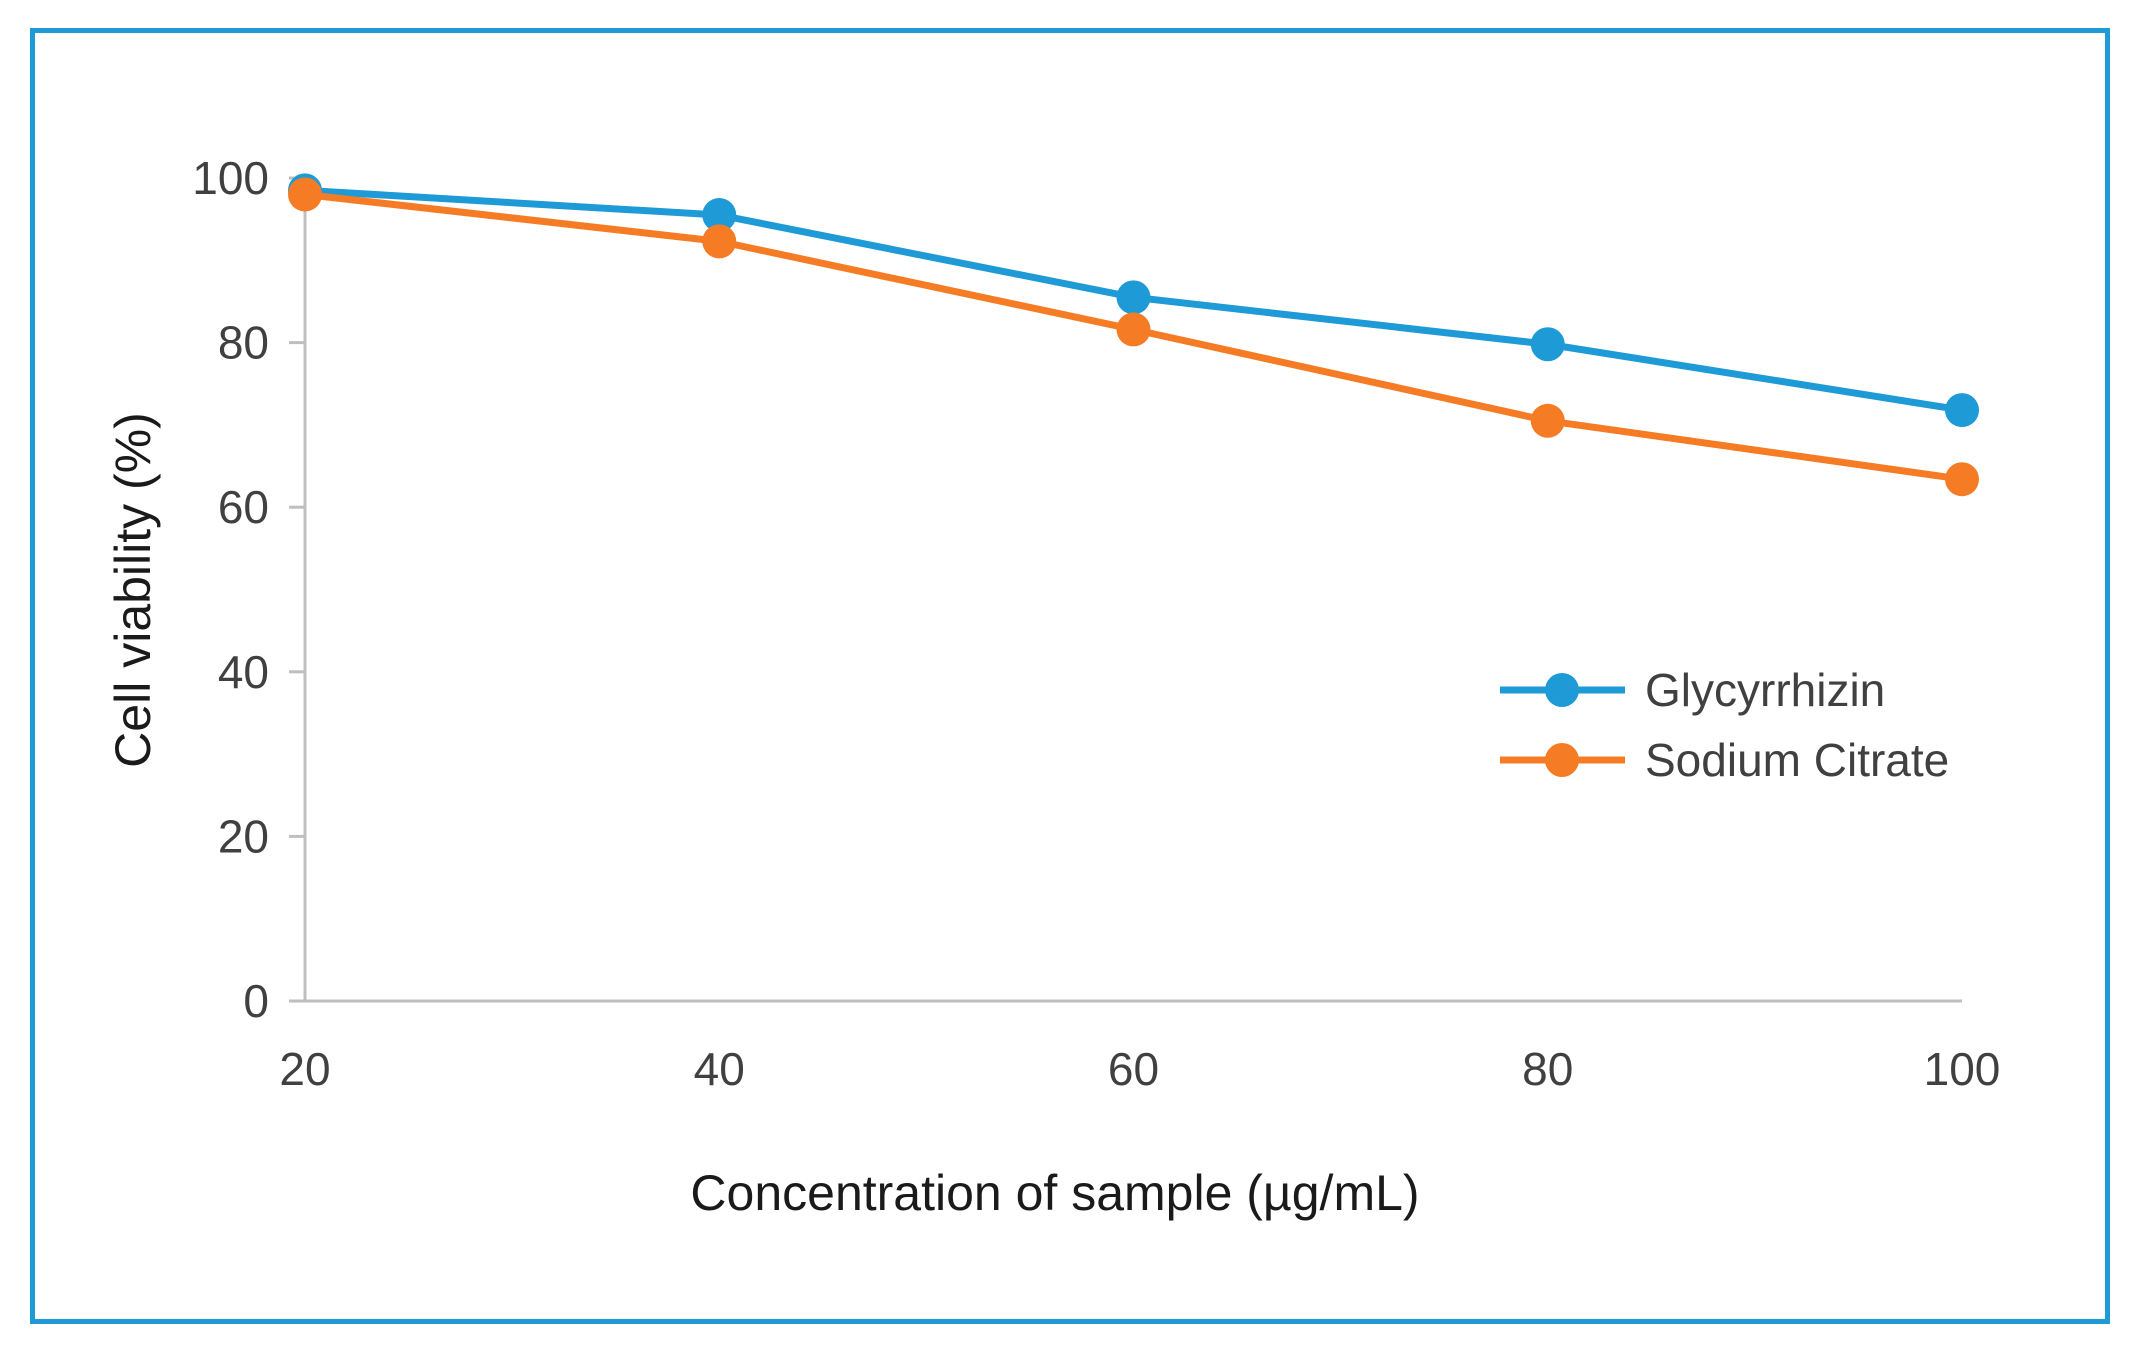 The height and width of the screenshot is (1359, 2140). What do you see at coordinates (248, 589) in the screenshot?
I see `y-tick-labels: 0 20 40 60 80 100` at bounding box center [248, 589].